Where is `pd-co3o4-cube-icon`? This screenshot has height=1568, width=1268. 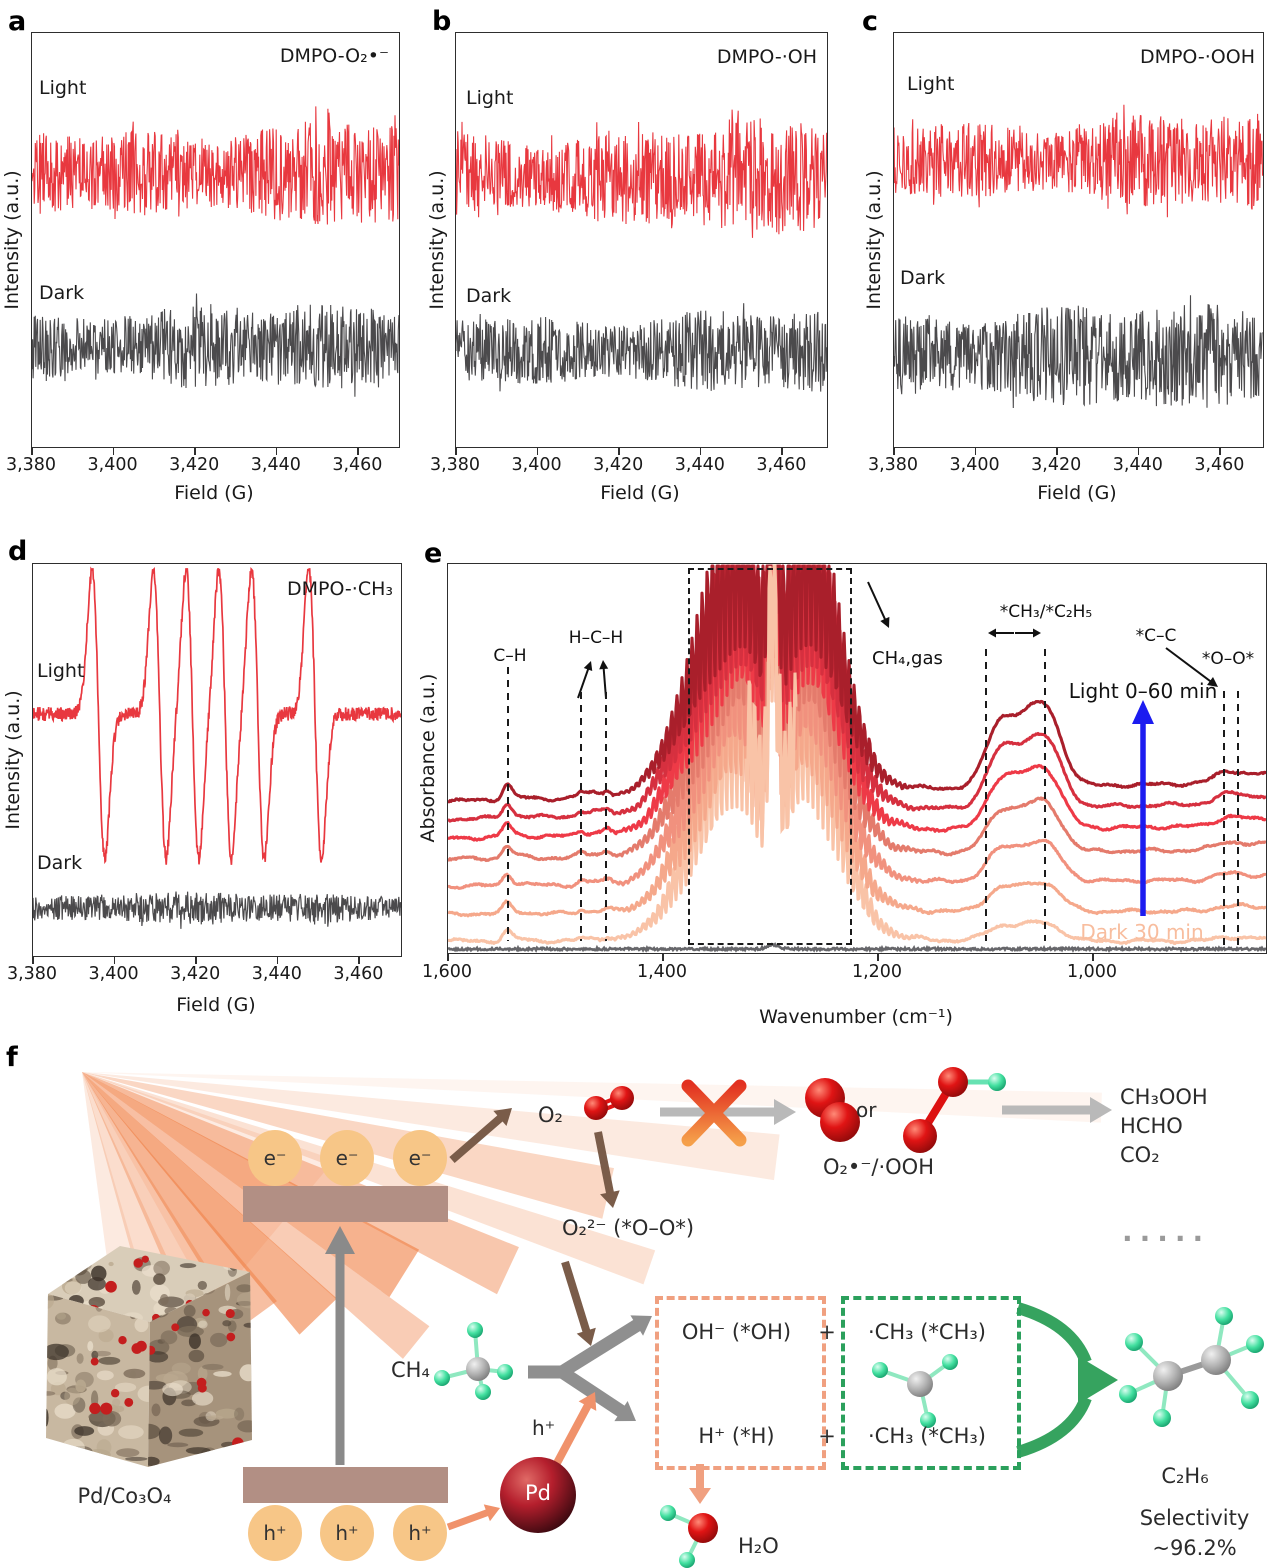 pd-co3o4-cube-icon is located at coordinates (149, 1356).